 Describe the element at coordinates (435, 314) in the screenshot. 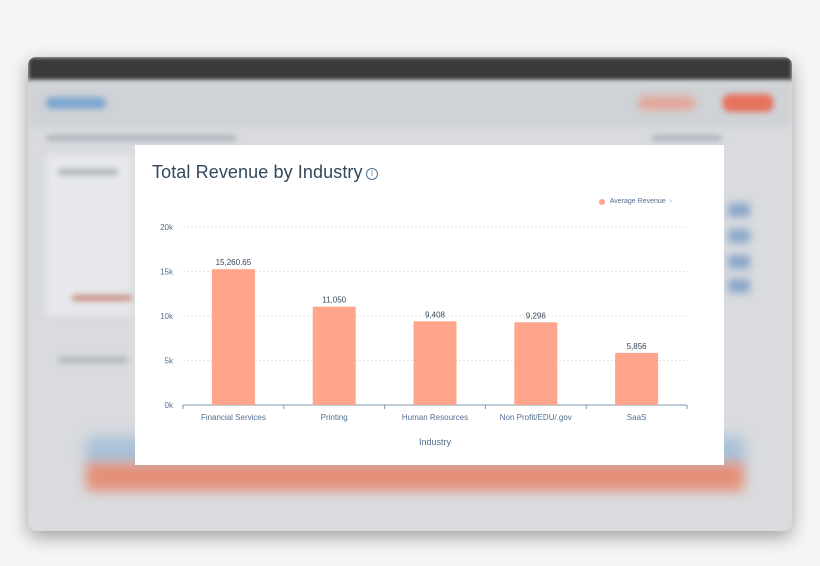

I see `data-label: 9,408` at that location.